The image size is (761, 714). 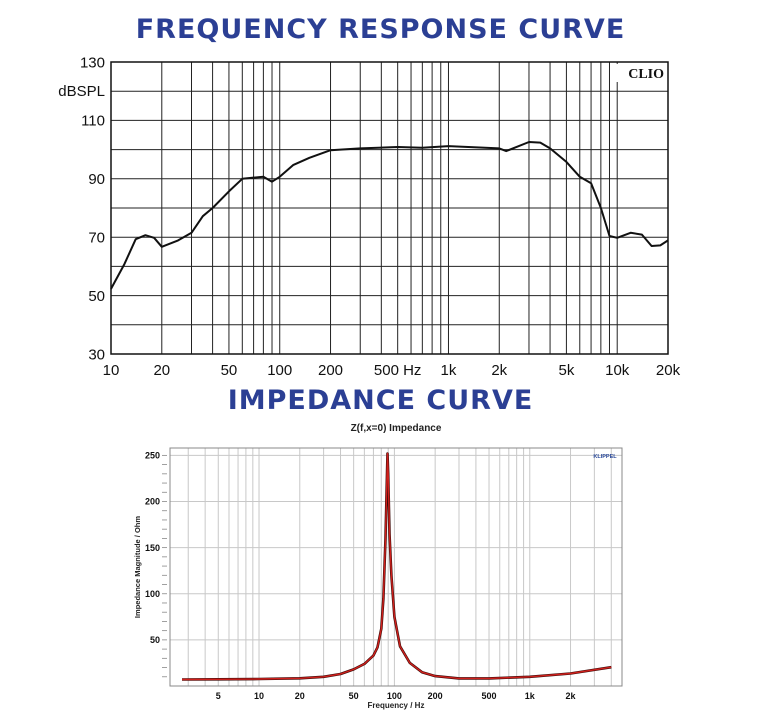 What do you see at coordinates (152, 502) in the screenshot?
I see `y-tick-label: 200` at bounding box center [152, 502].